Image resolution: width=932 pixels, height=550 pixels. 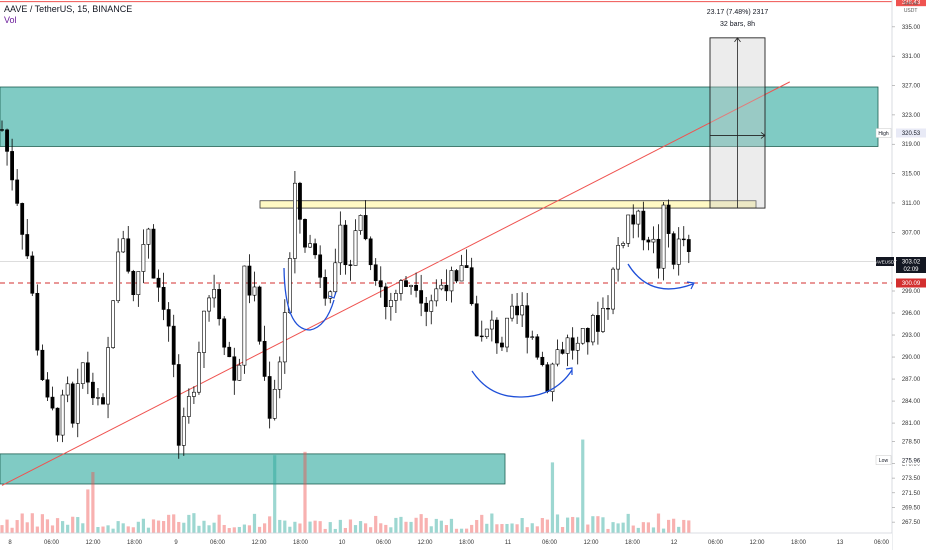 I want to click on price-tick-label: 293.00, so click(x=911, y=336).